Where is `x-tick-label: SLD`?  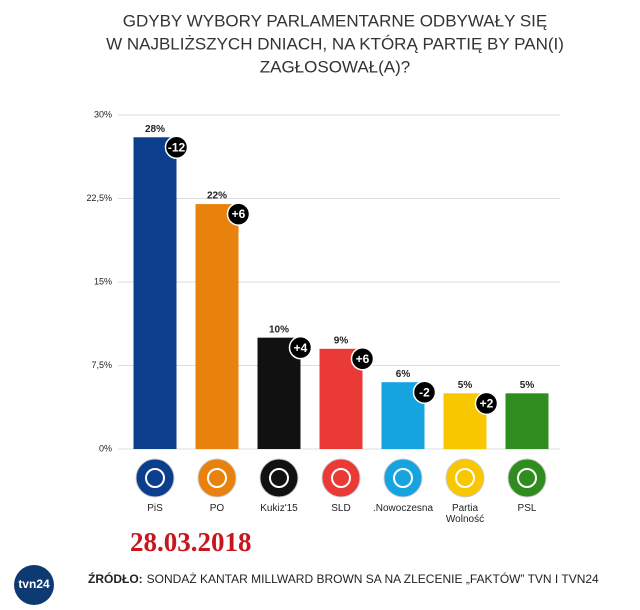 x-tick-label: SLD is located at coordinates (341, 508).